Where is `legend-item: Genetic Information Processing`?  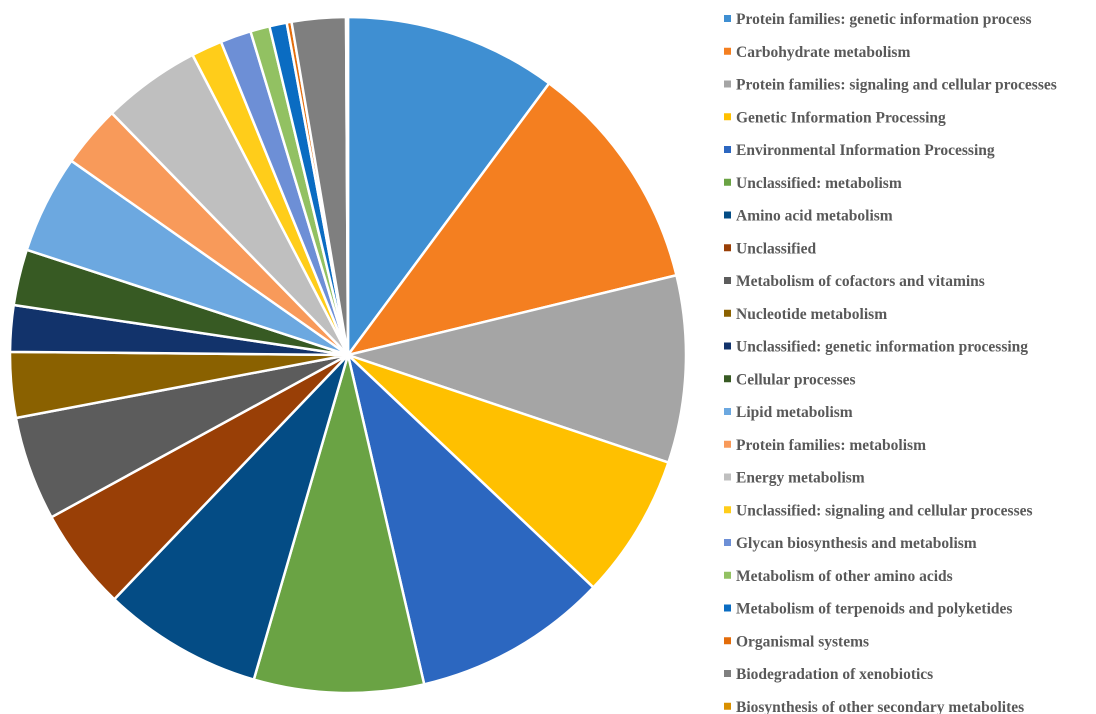 legend-item: Genetic Information Processing is located at coordinates (835, 117).